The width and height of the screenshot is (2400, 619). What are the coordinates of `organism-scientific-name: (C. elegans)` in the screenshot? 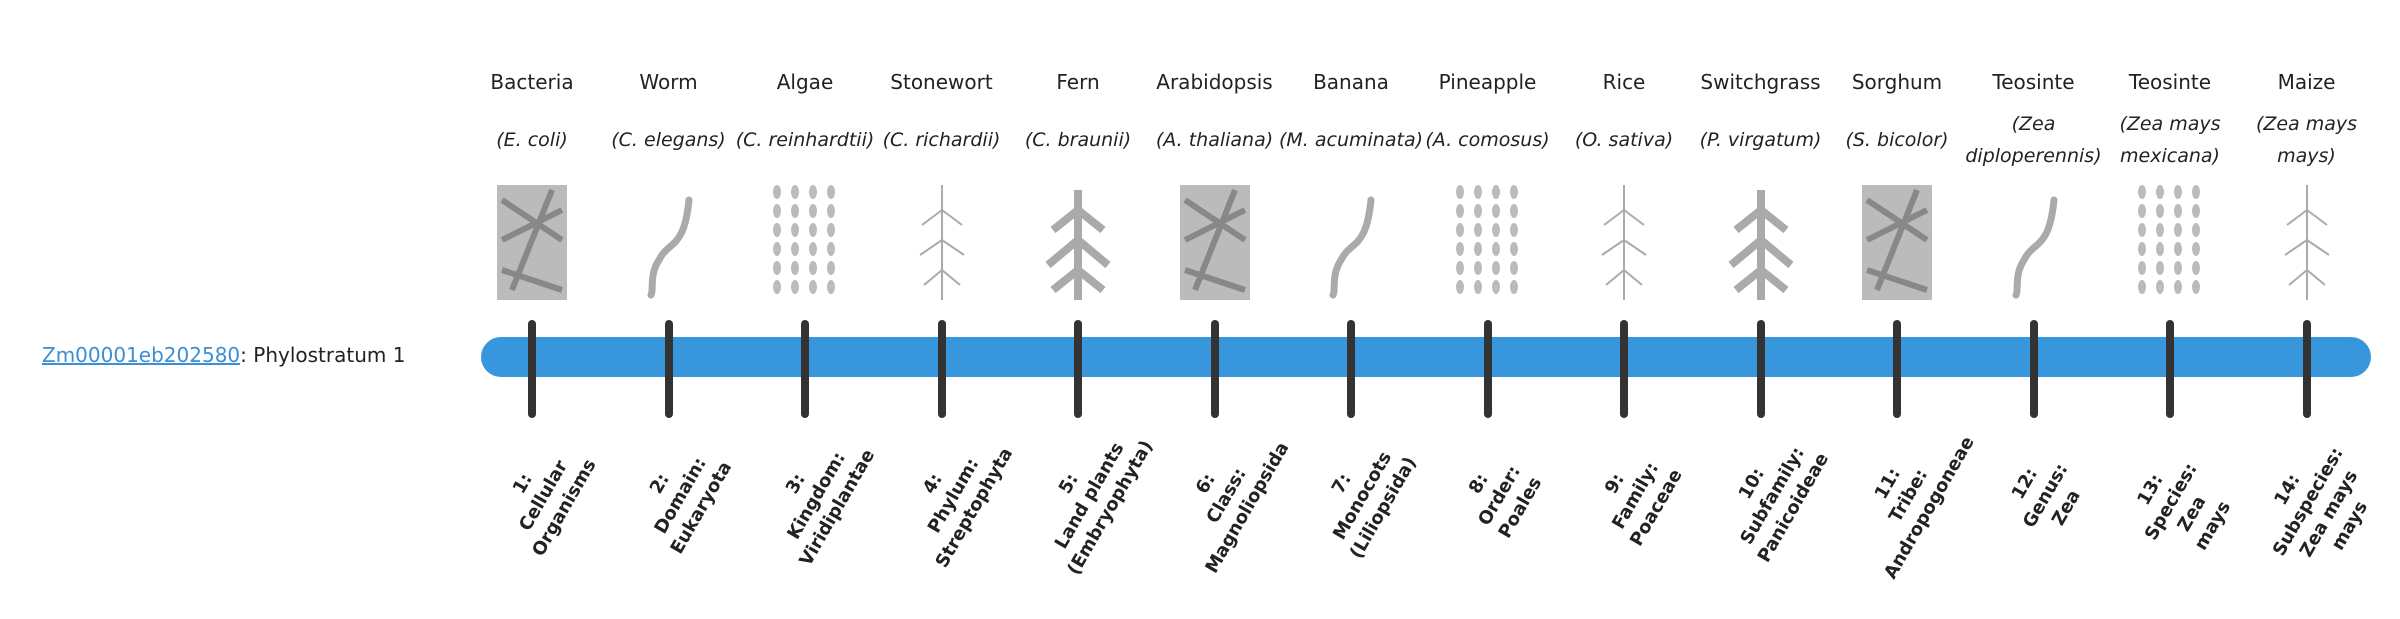 It's located at (668, 140).